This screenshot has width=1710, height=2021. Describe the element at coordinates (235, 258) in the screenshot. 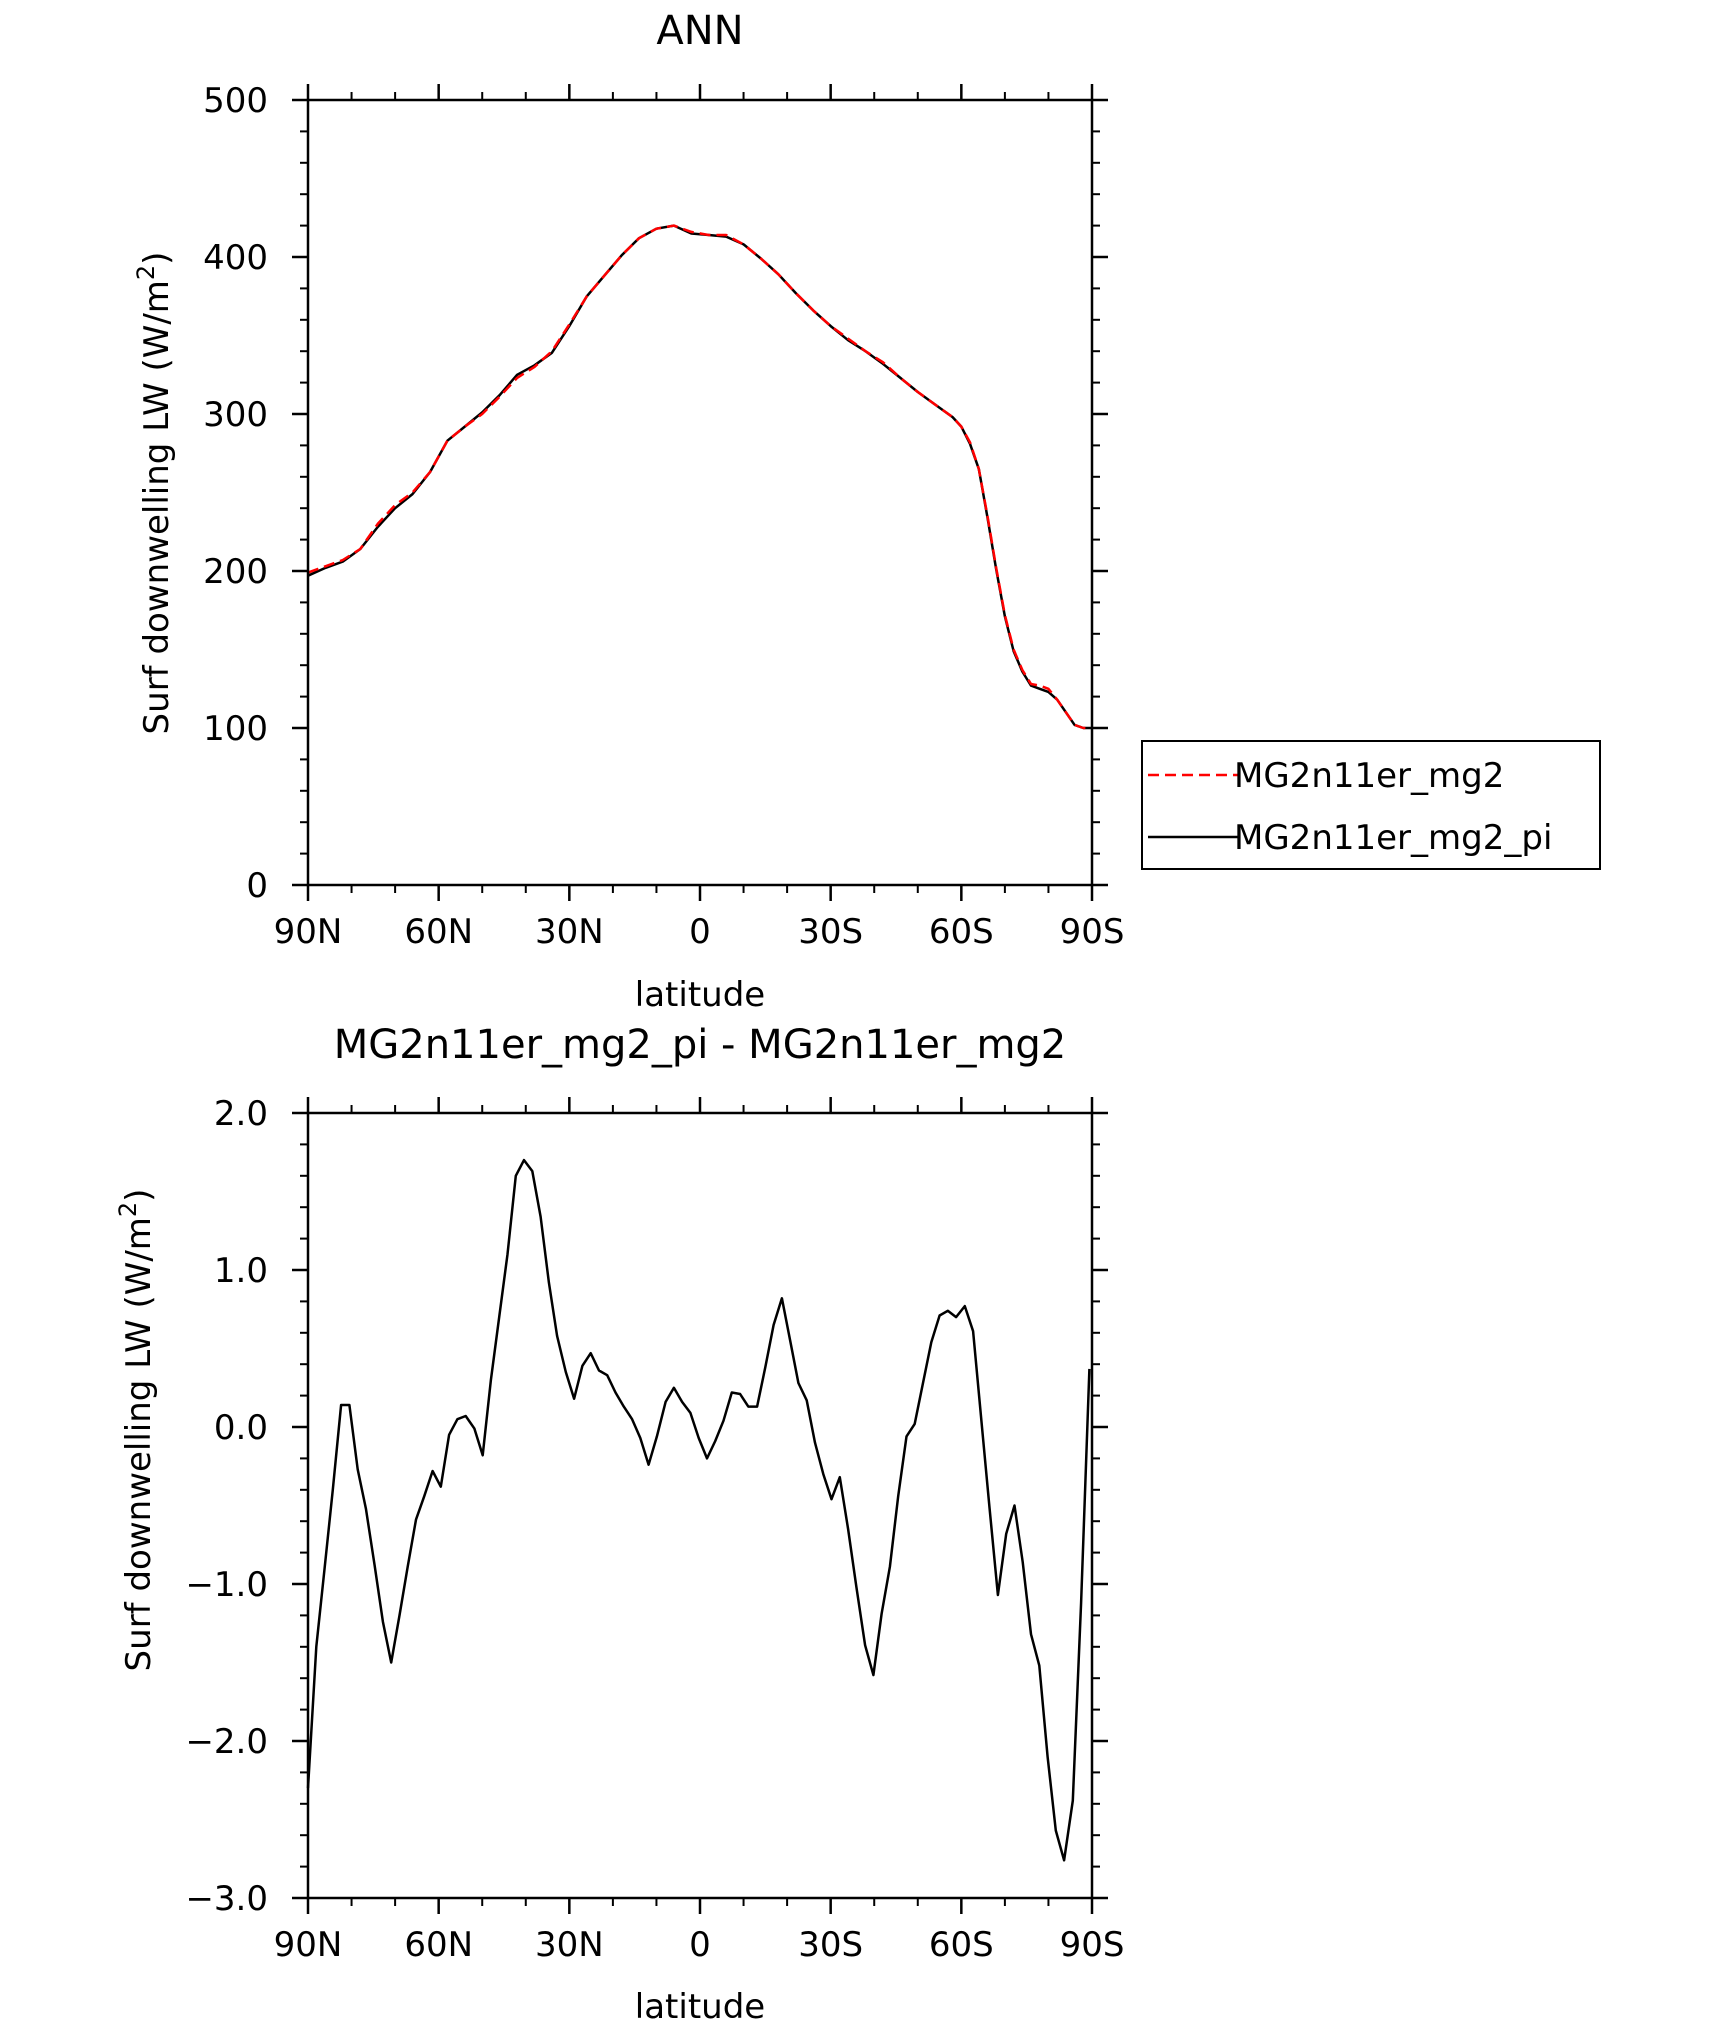

I see `top-y-tick-label: 400` at that location.